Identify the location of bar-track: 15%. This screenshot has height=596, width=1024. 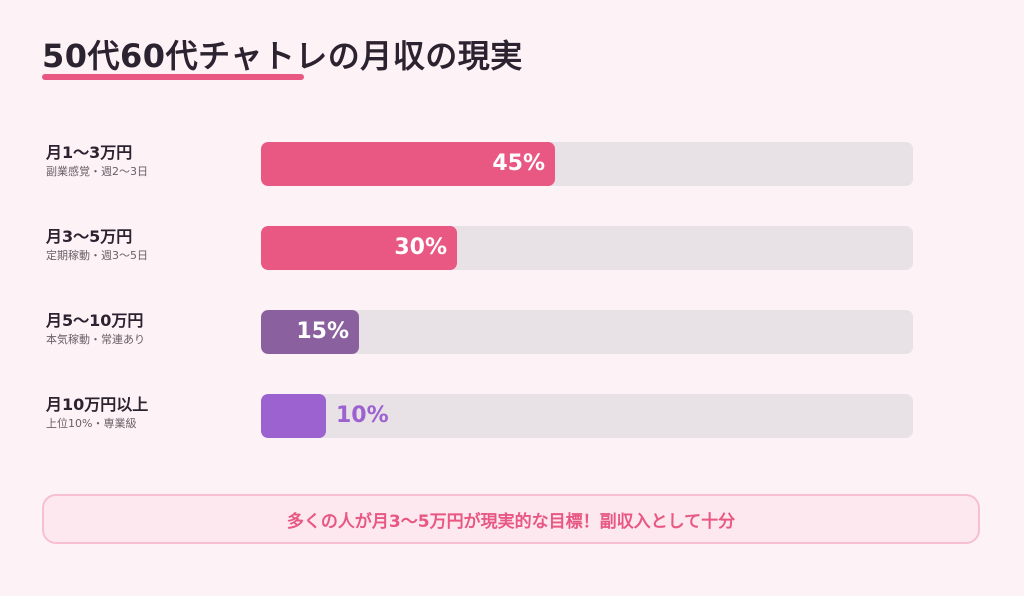
(587, 332).